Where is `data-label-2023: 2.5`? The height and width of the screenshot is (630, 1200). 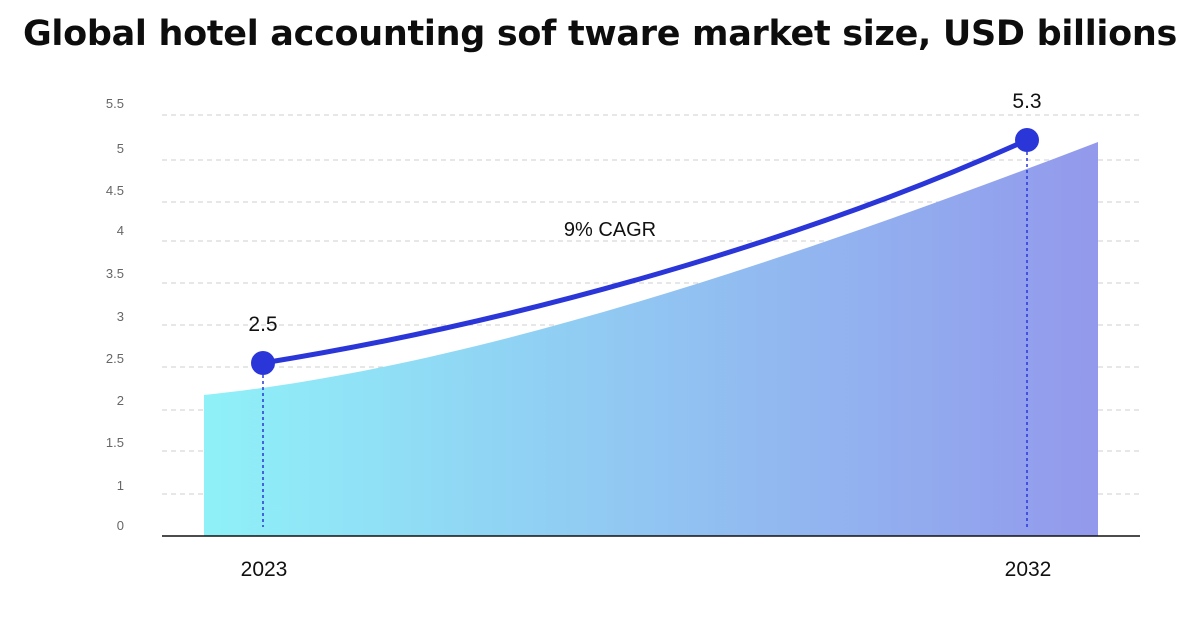 data-label-2023: 2.5 is located at coordinates (262, 324).